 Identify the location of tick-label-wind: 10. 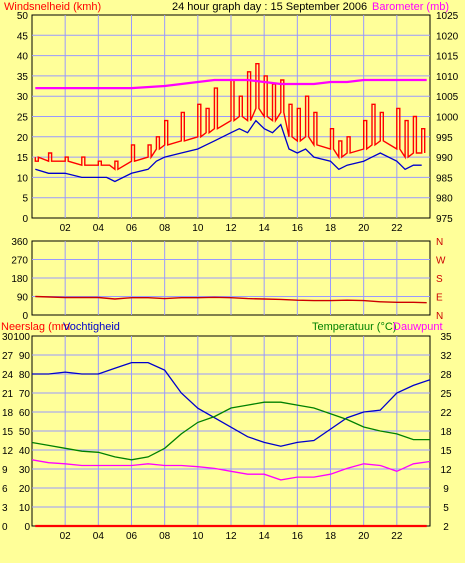
(23, 178).